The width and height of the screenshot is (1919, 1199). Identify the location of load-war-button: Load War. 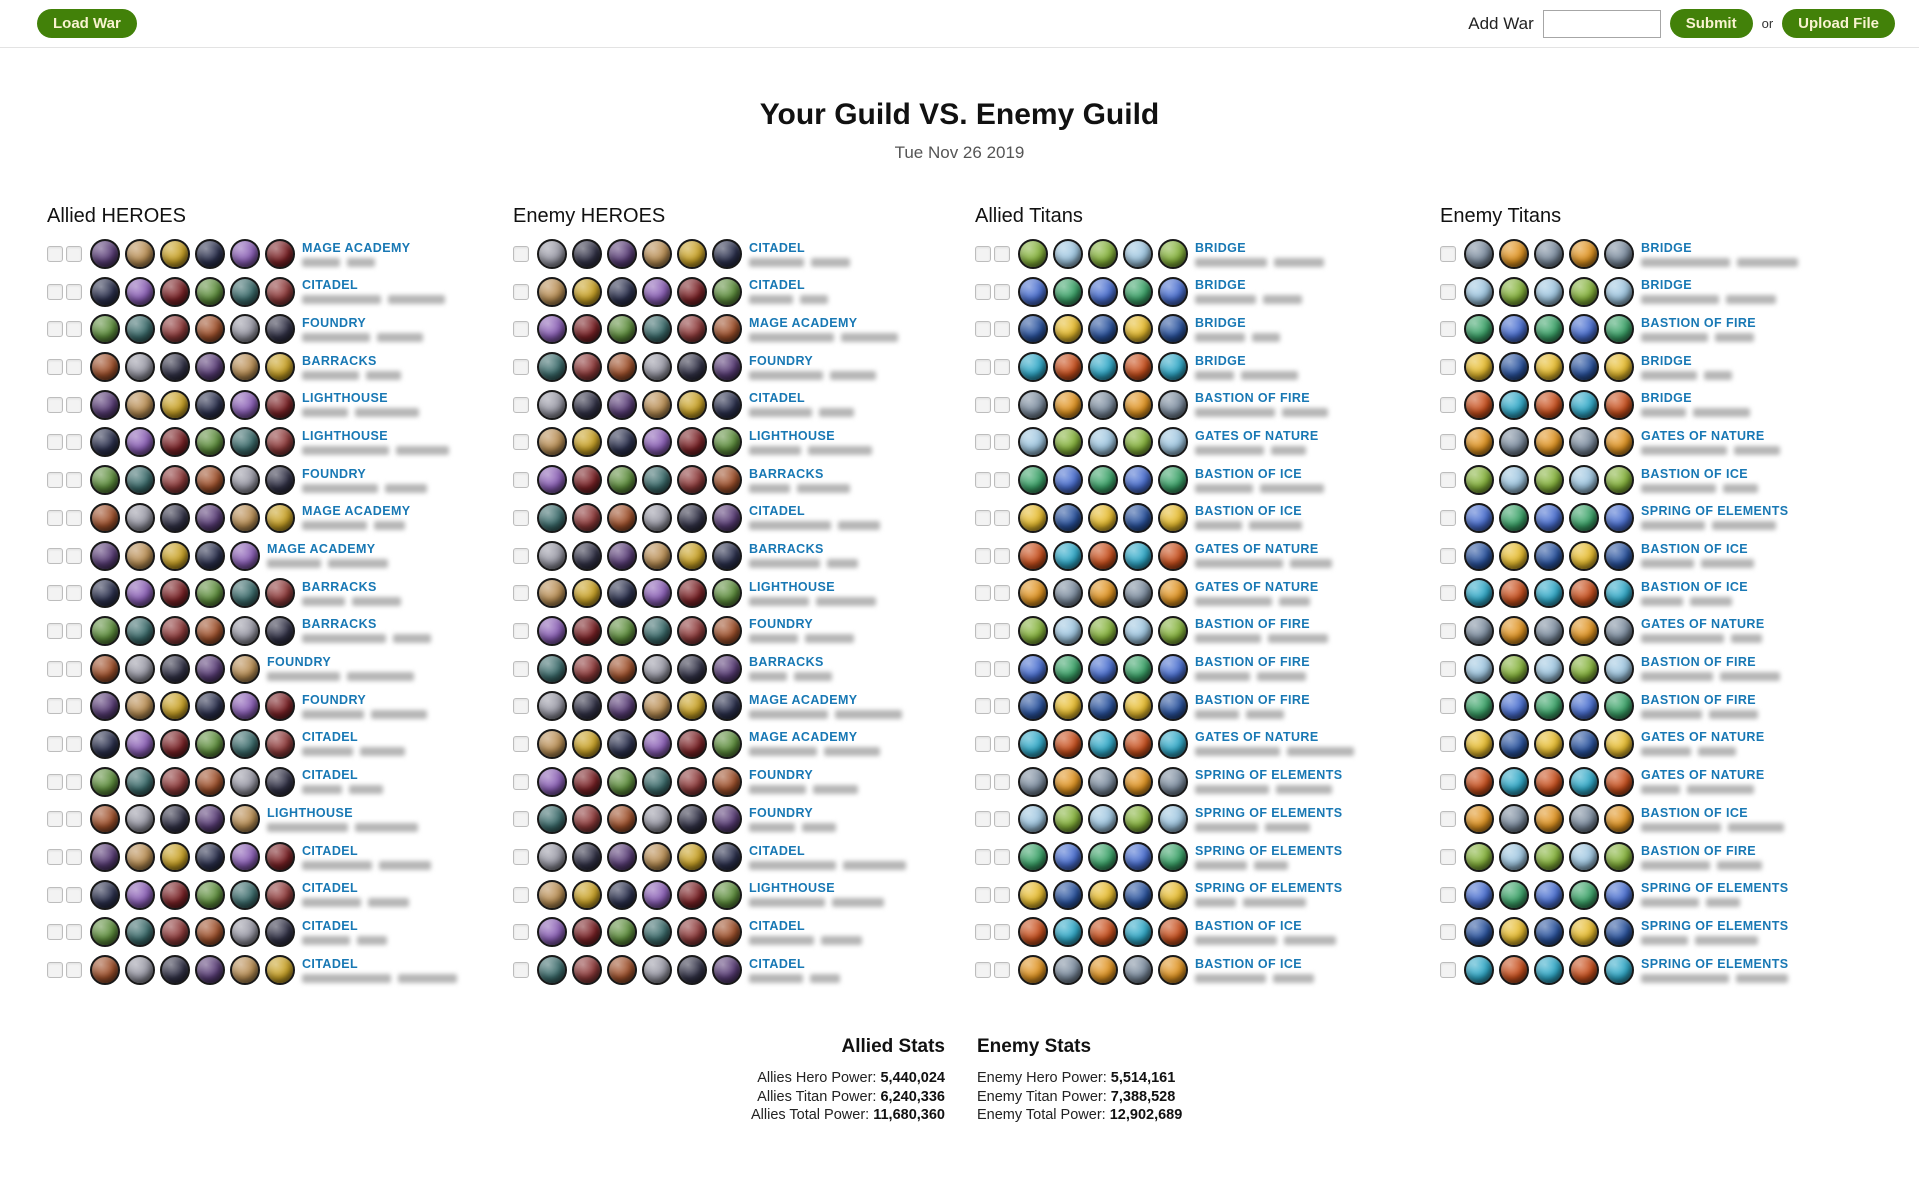
(87, 23).